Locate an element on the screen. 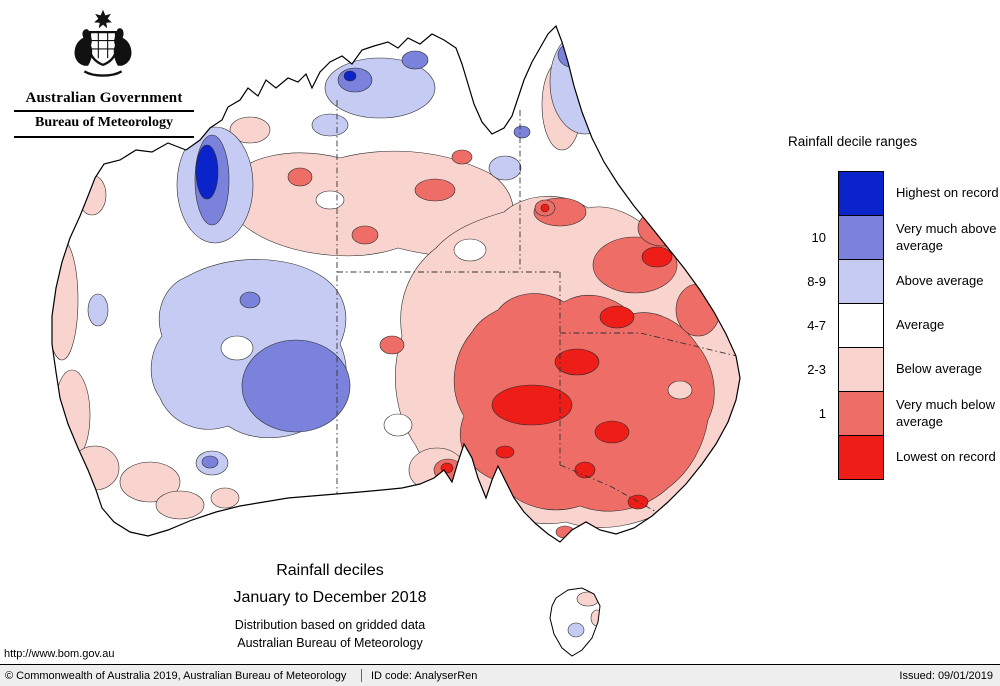  map-period: January to December 2018 is located at coordinates (330, 597).